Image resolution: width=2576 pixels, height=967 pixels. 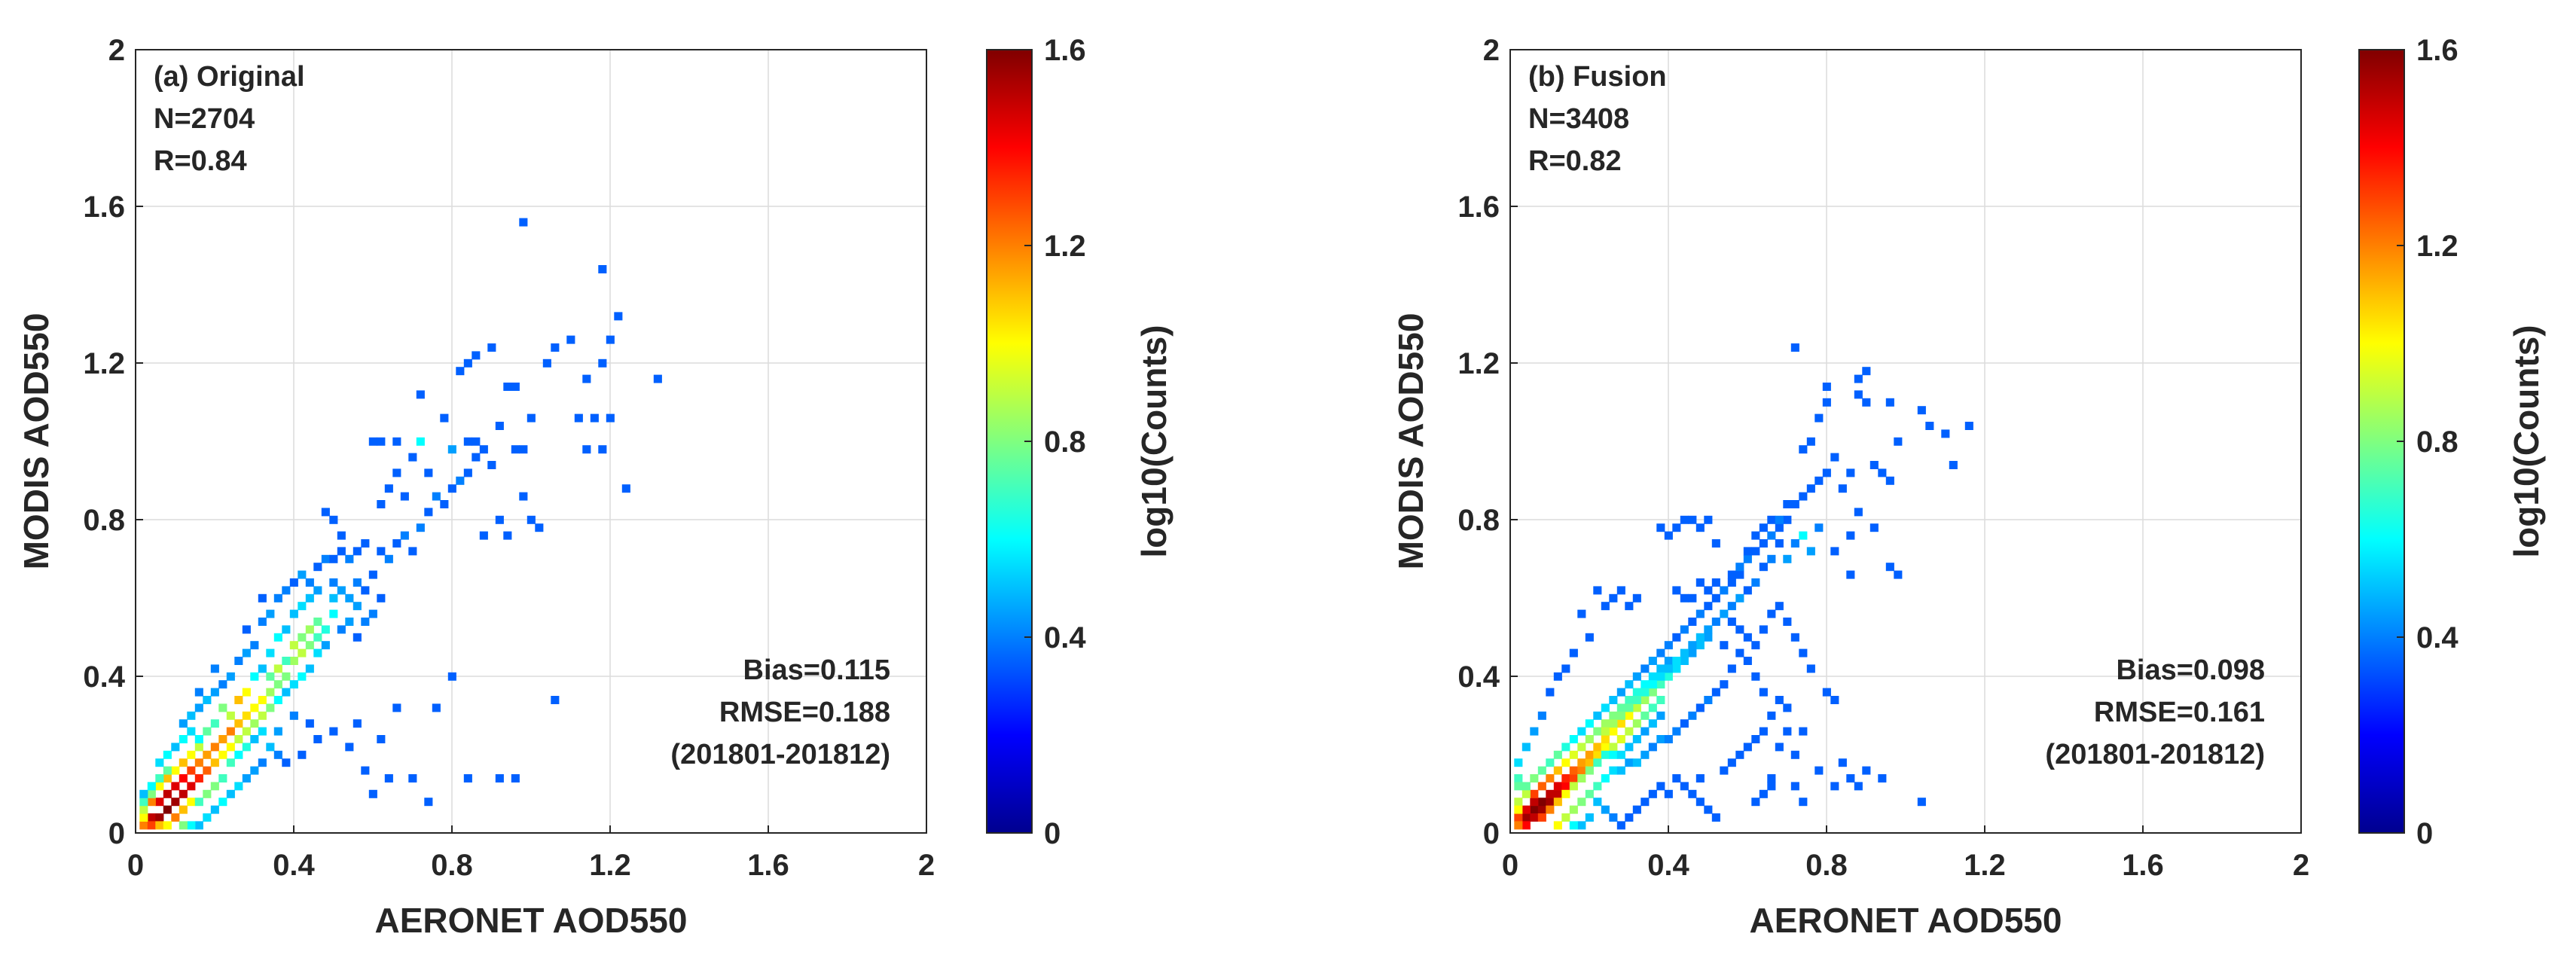 I want to click on colorbar-tick-label: 1.2, so click(x=2437, y=246).